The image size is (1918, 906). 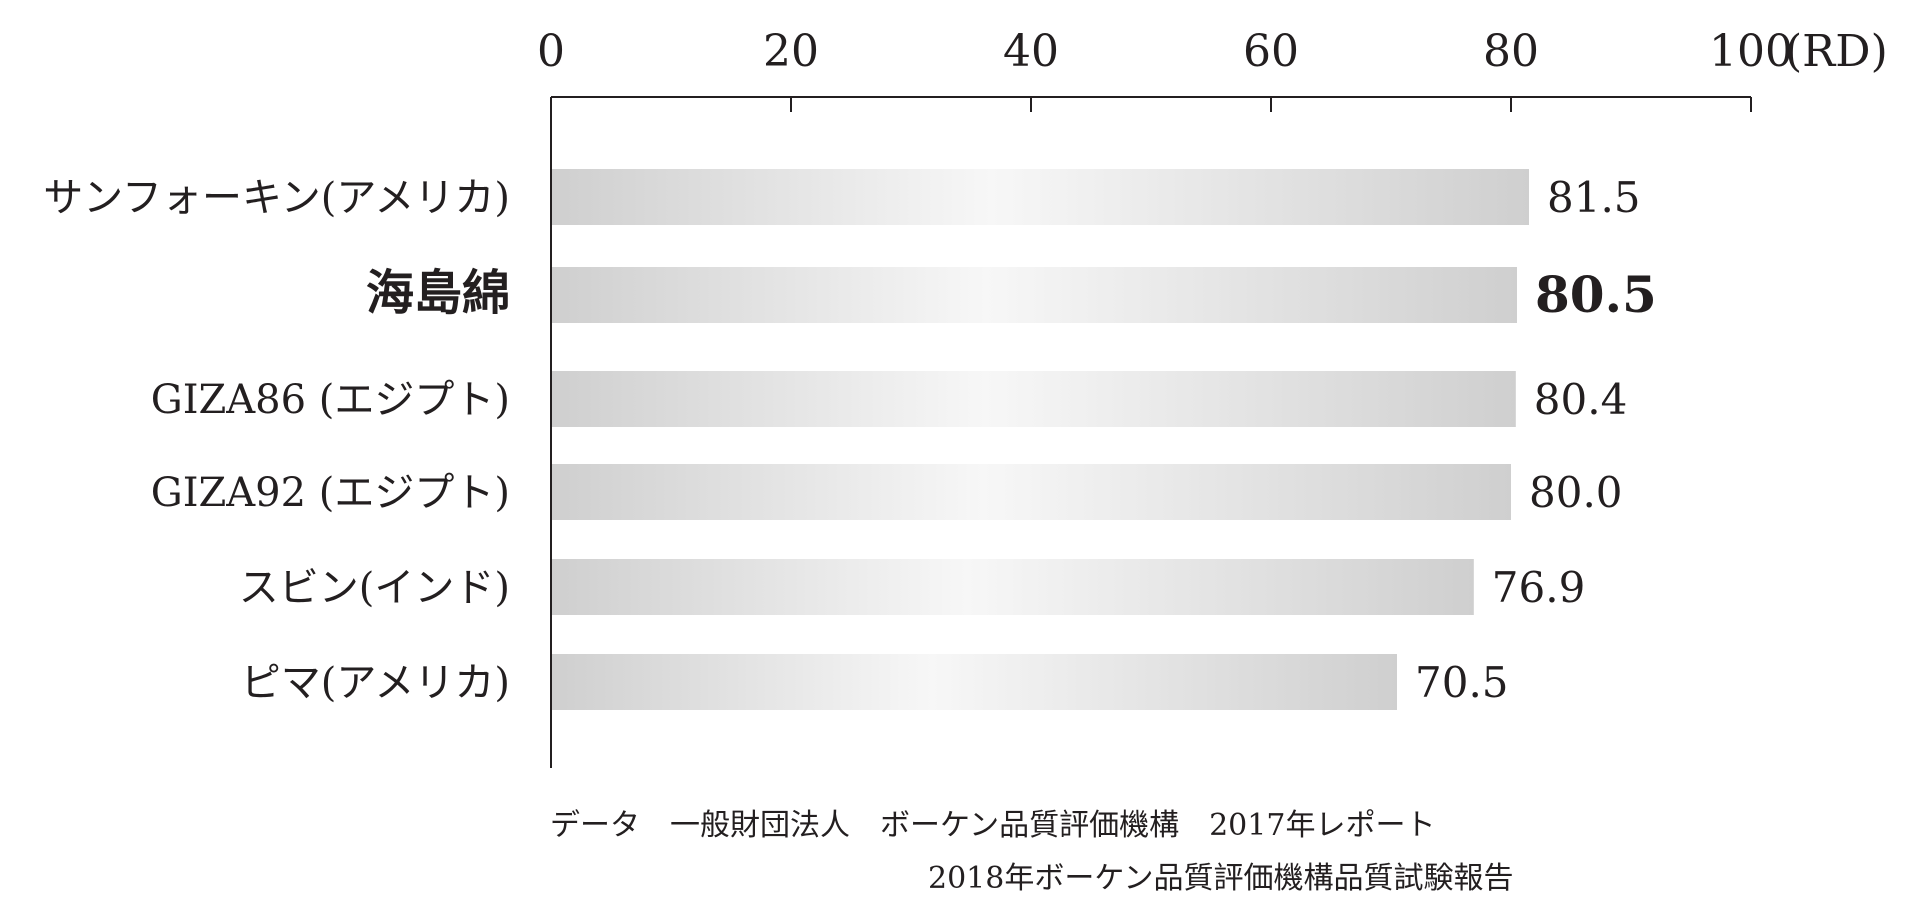 I want to click on category-label: GIZA86 (エジプト), so click(x=330, y=400).